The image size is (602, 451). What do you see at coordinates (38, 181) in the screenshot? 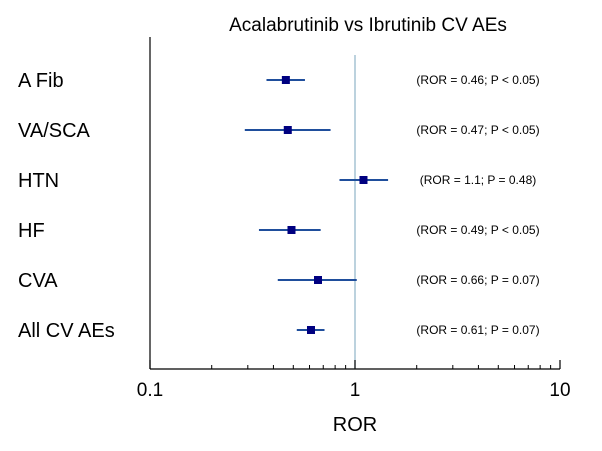
I see `row-label: HTN` at bounding box center [38, 181].